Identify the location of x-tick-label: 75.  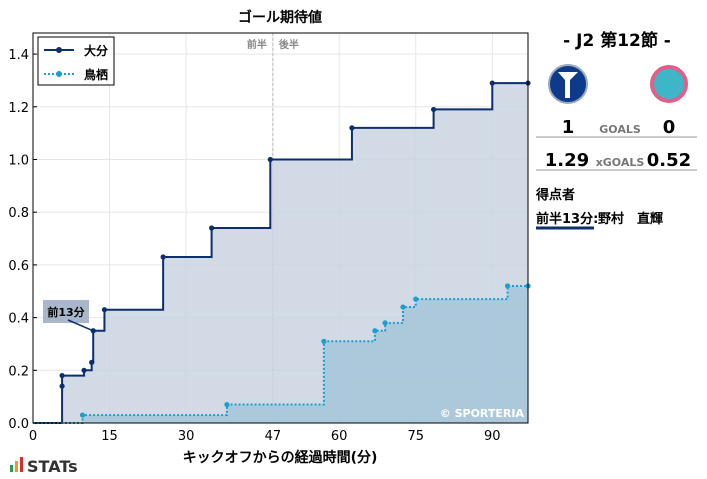
(415, 436).